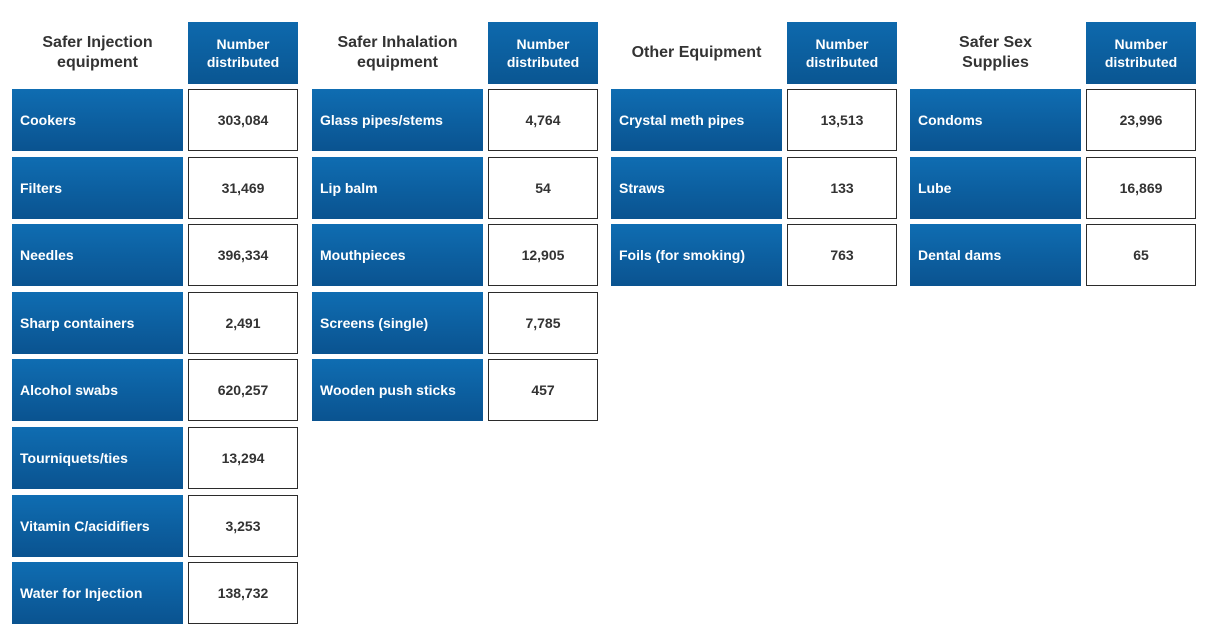 The height and width of the screenshot is (637, 1212). Describe the element at coordinates (397, 52) in the screenshot. I see `safer-inhalation-group-title: Safer Inhalation equipment` at that location.